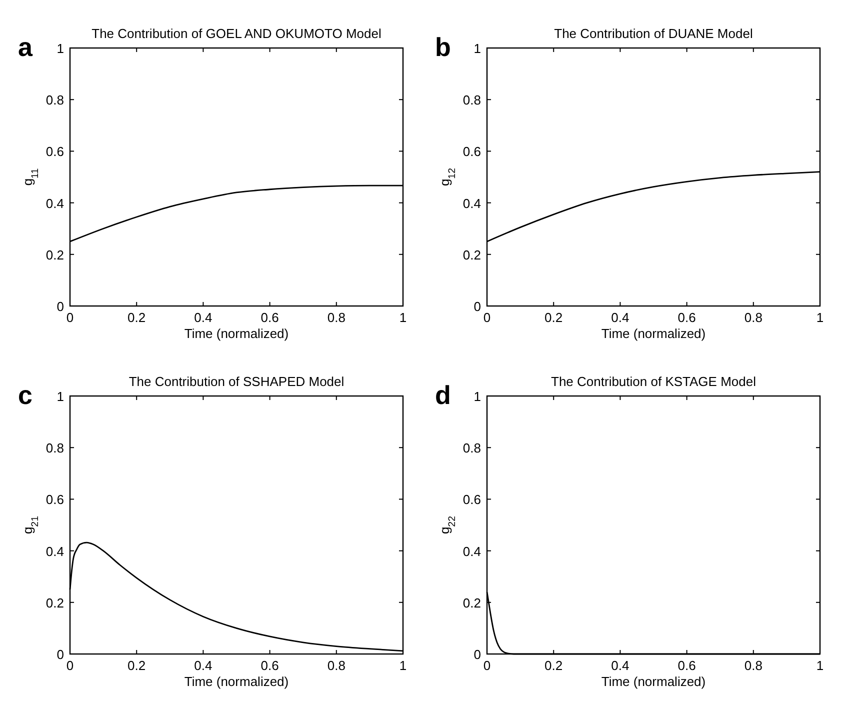 The width and height of the screenshot is (851, 713). I want to click on chart-title: The Contribution of KSTAGE Model, so click(653, 381).